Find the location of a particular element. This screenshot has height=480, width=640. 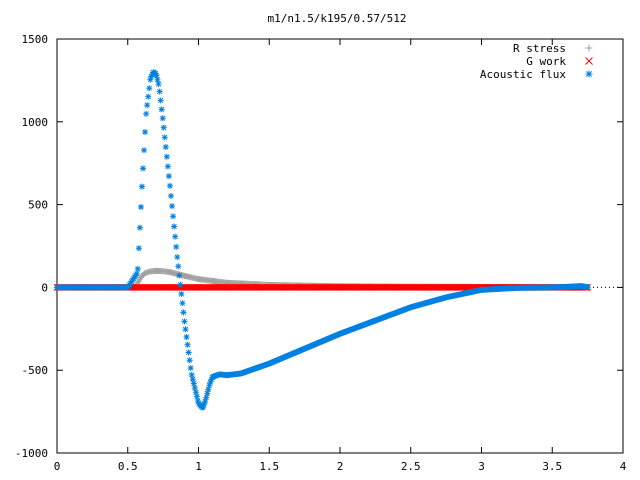

legend-label: G work is located at coordinates (546, 61).